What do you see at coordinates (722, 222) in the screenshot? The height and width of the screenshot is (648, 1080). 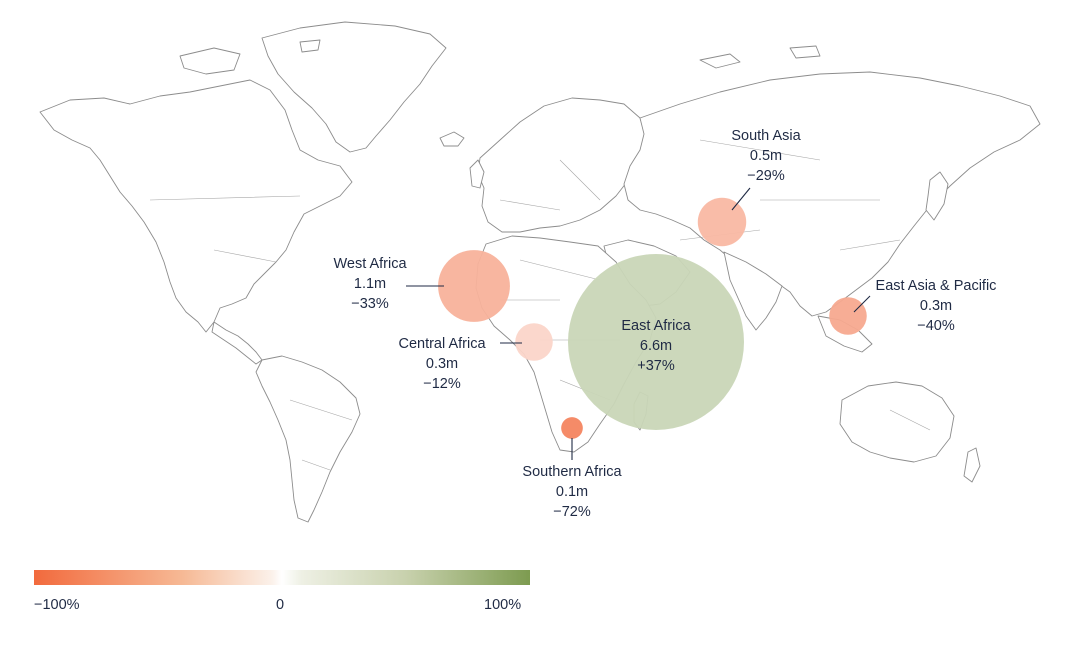 I see `bubble-south-asia` at bounding box center [722, 222].